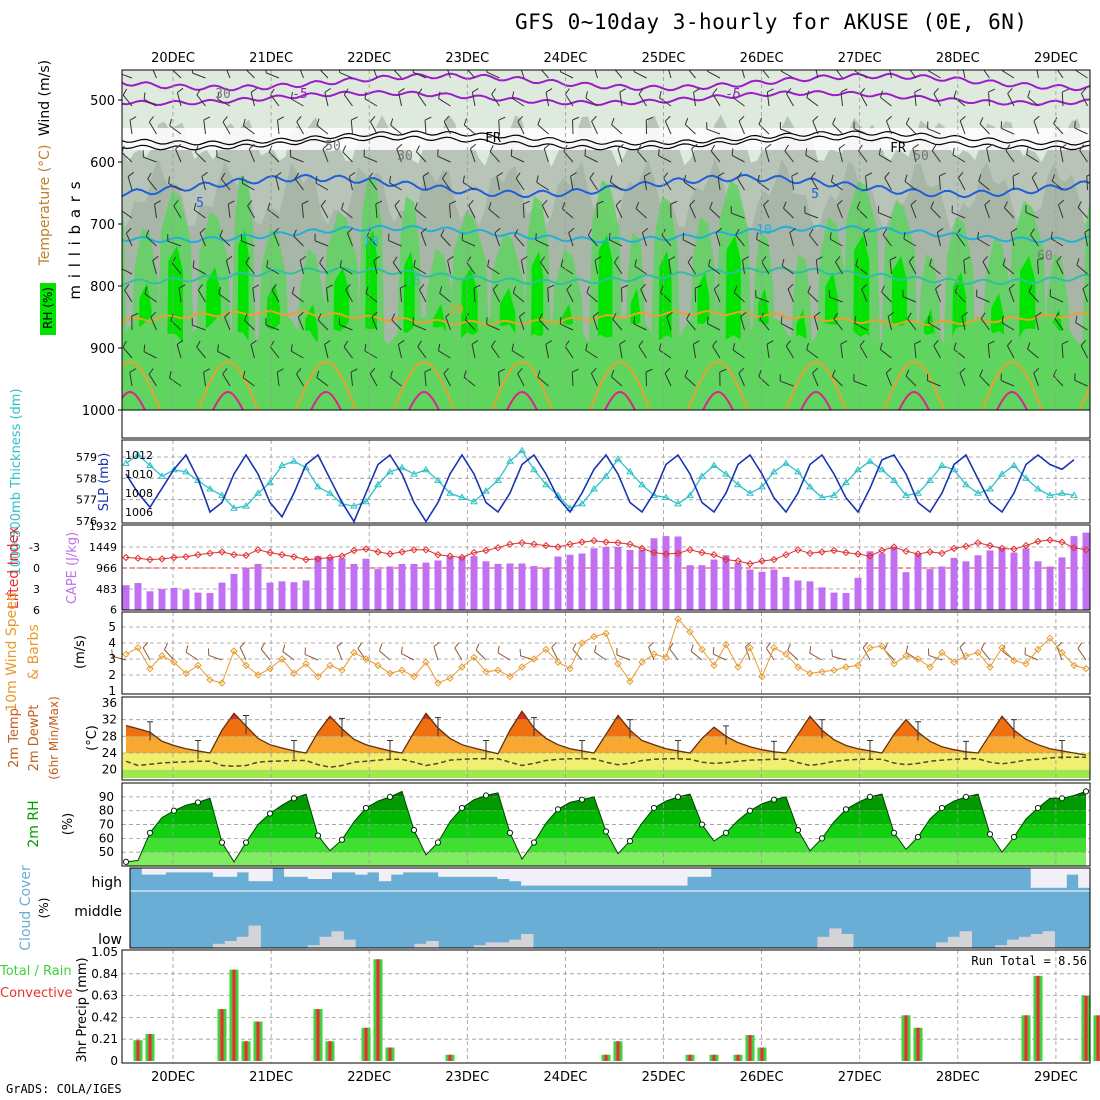 This screenshot has width=1100, height=1100. I want to click on isotherm-m5, so click(606, 98).